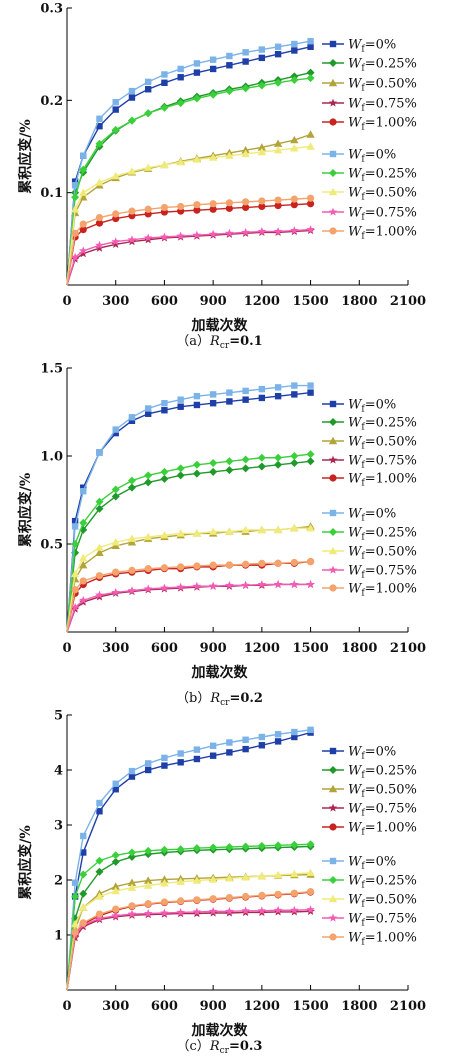  What do you see at coordinates (382, 791) in the screenshot?
I see `legend-label: Wf=0.50%` at bounding box center [382, 791].